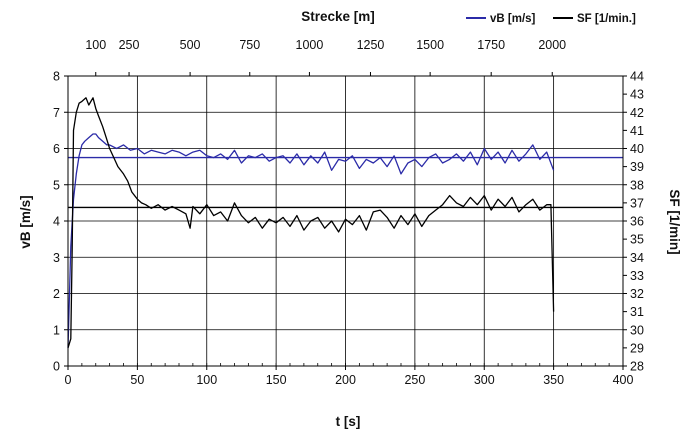 The width and height of the screenshot is (683, 434). What do you see at coordinates (56, 367) in the screenshot?
I see `y-tick-label: 0` at bounding box center [56, 367].